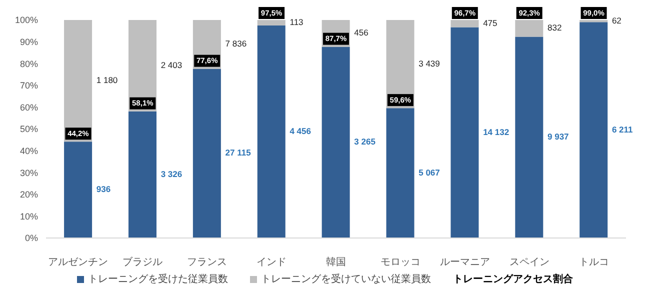 The image size is (650, 292). Describe the element at coordinates (171, 65) in the screenshot. I see `annotation: 2 403` at that location.